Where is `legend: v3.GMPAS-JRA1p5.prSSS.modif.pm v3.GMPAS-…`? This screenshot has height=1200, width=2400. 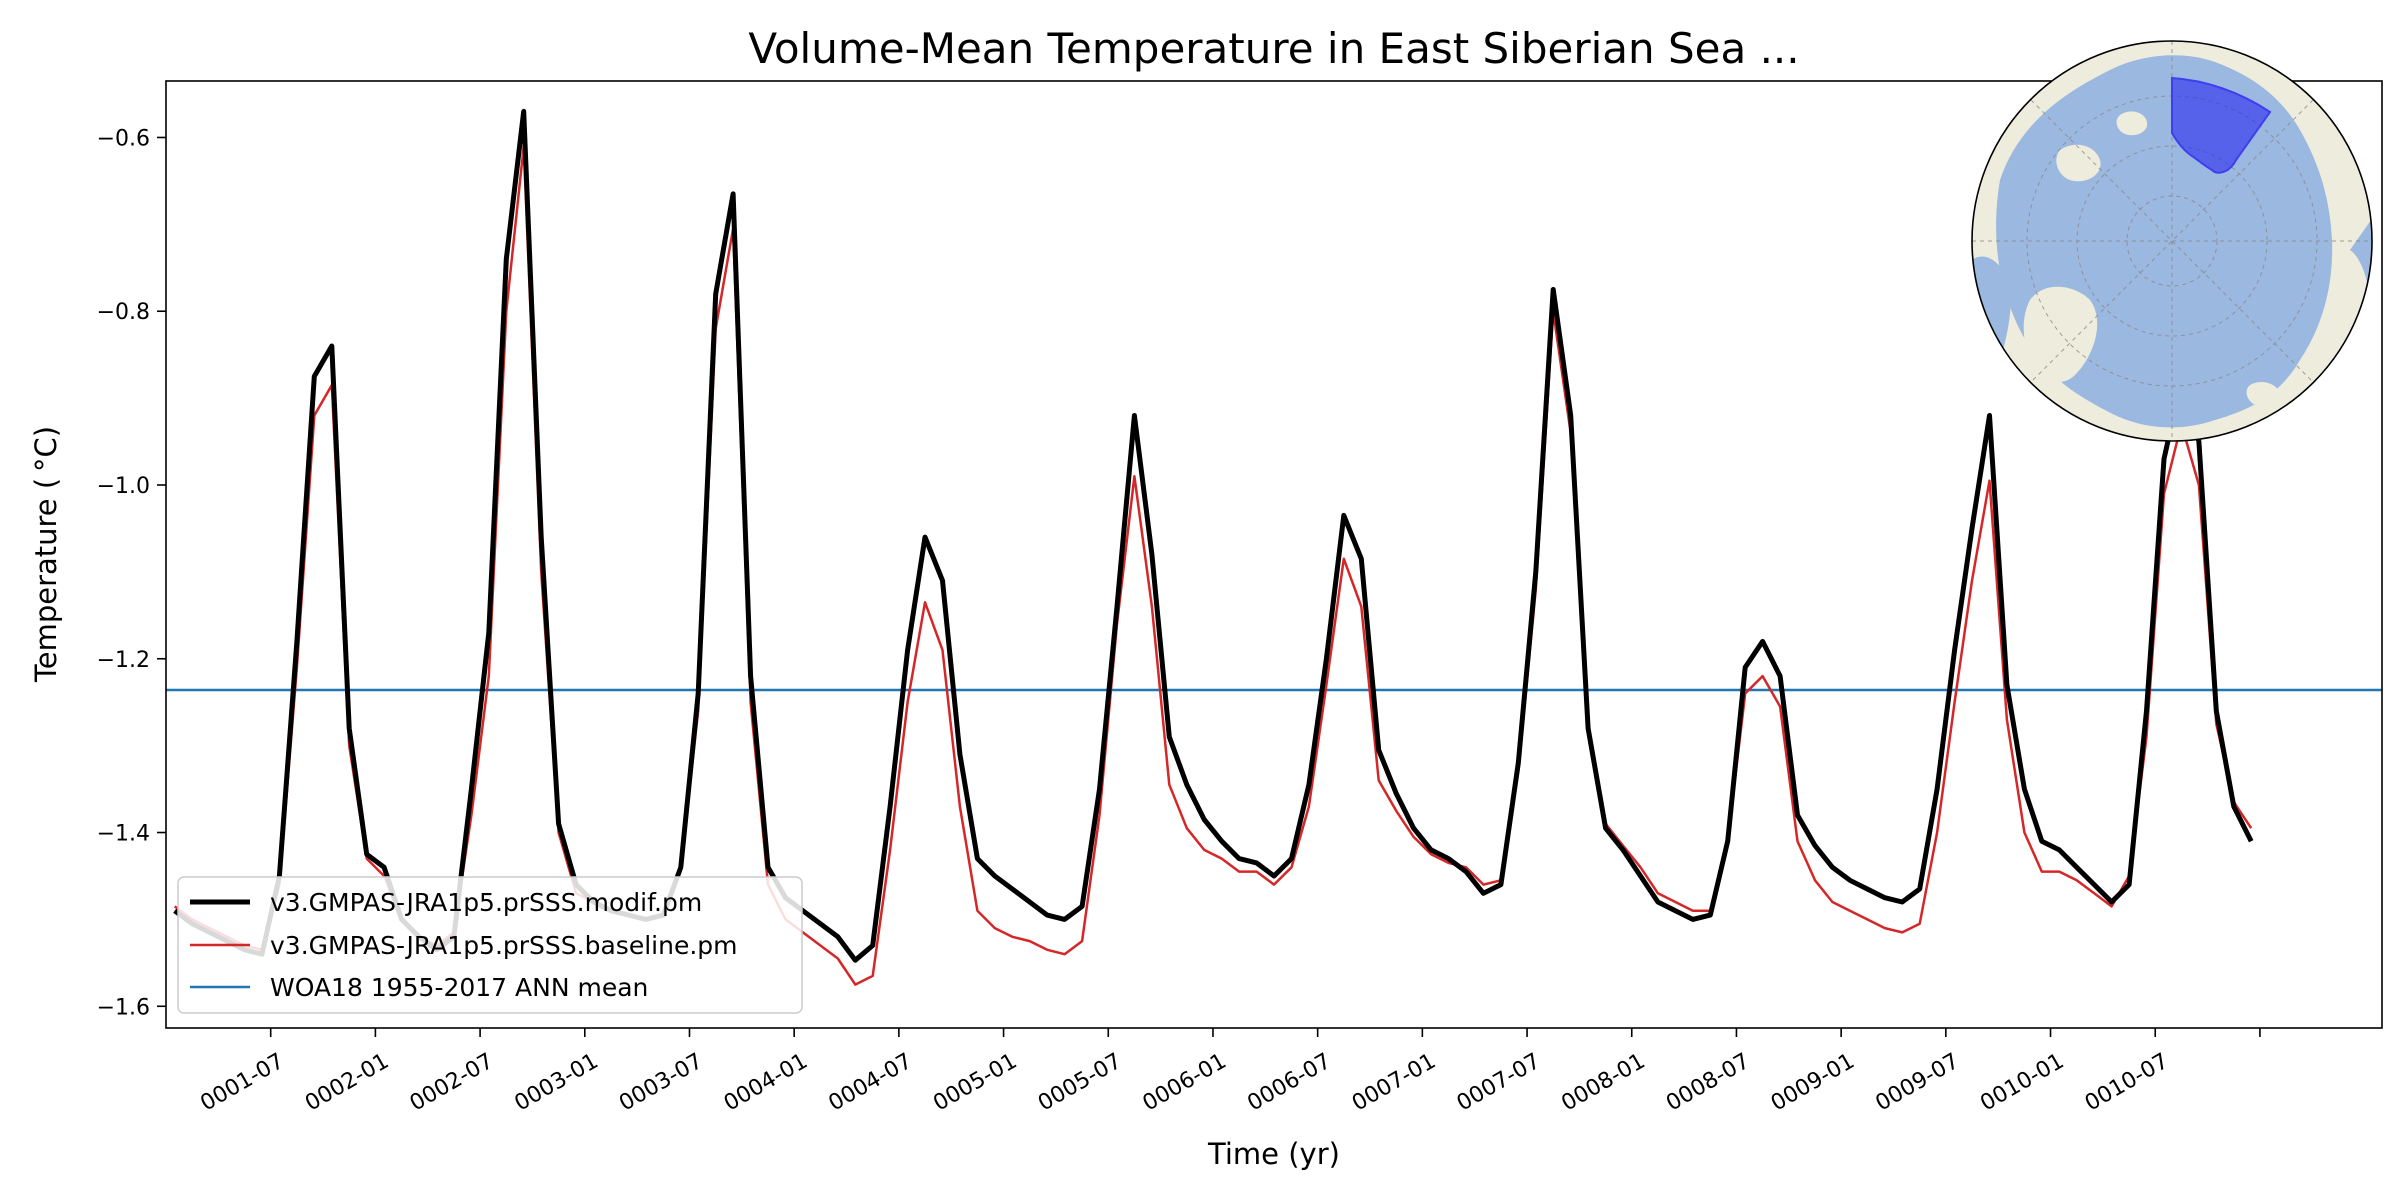 legend: v3.GMPAS-JRA1p5.prSSS.modif.pm v3.GMPAS-… is located at coordinates (490, 945).